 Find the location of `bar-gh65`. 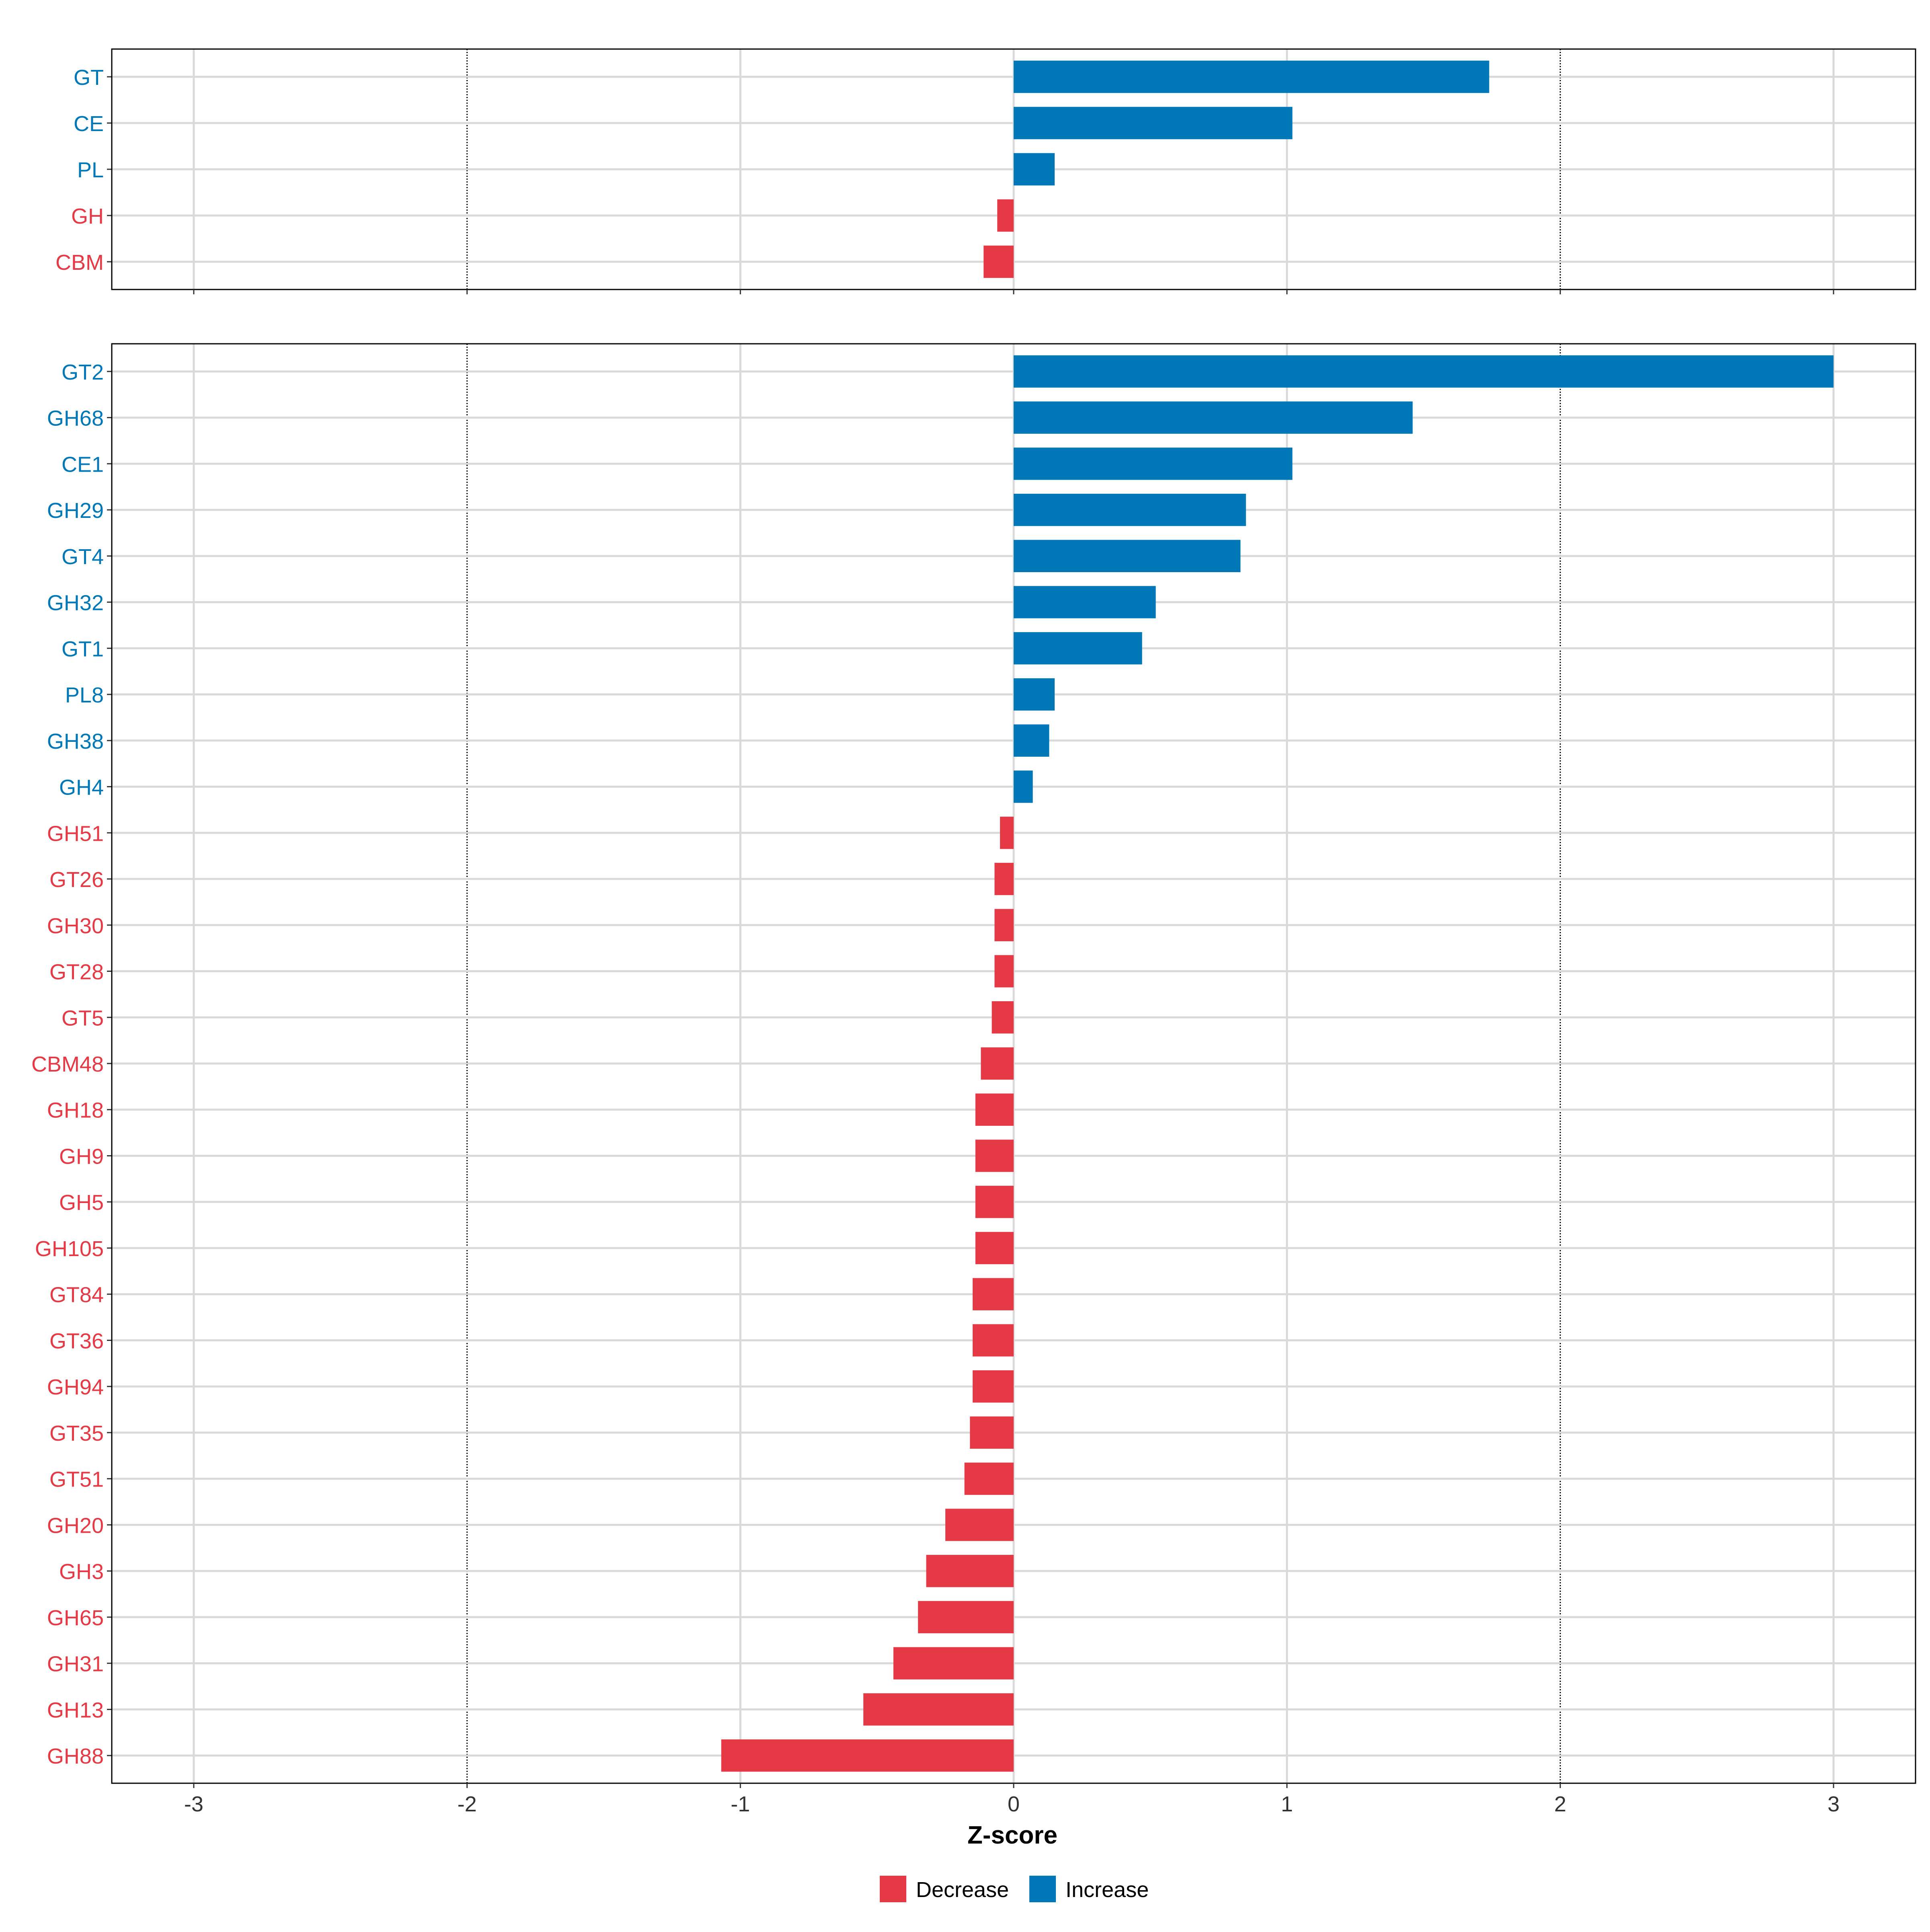

bar-gh65 is located at coordinates (966, 1617).